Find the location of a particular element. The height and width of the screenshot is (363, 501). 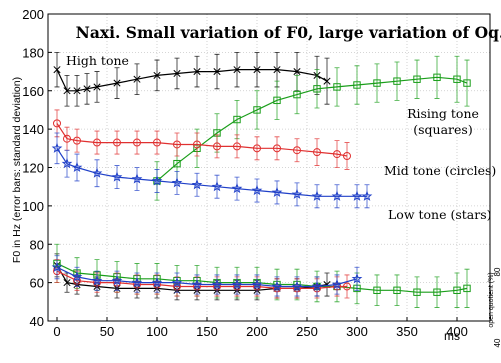

oq-series-low is located at coordinates (207, 276).